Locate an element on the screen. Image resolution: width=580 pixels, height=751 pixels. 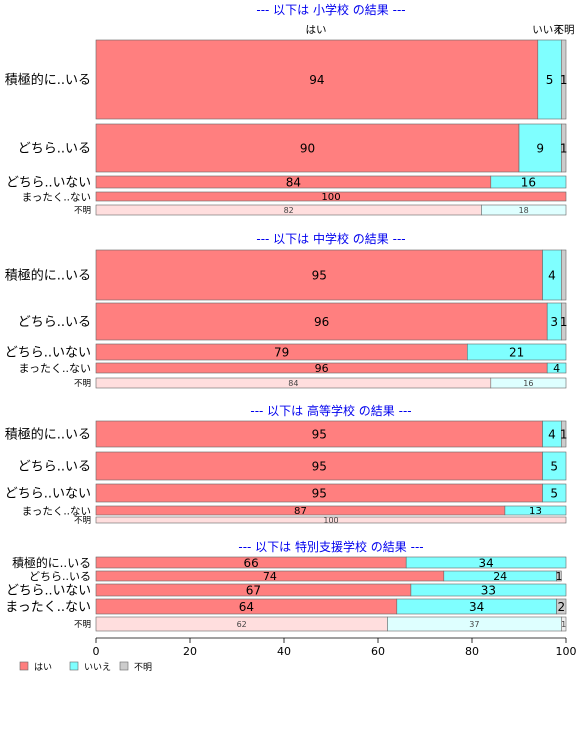
bar-row: どちら..いない 95 5 is located at coordinates (286, 493).